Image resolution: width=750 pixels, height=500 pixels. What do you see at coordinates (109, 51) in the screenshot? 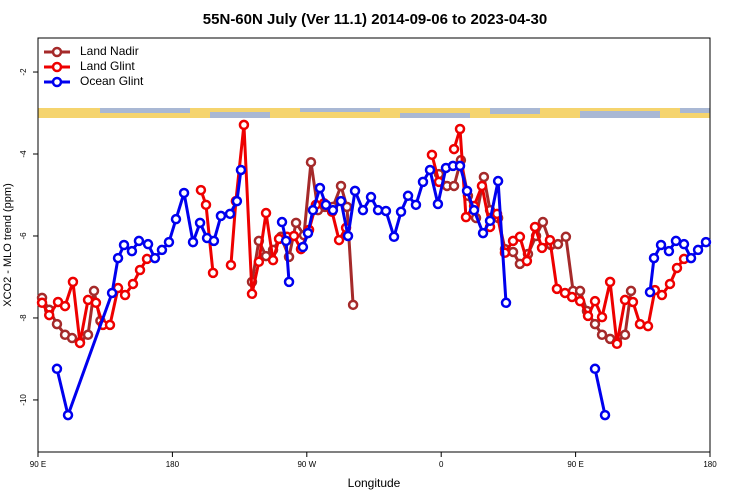
I see `legend-label: Land Nadir` at bounding box center [109, 51].